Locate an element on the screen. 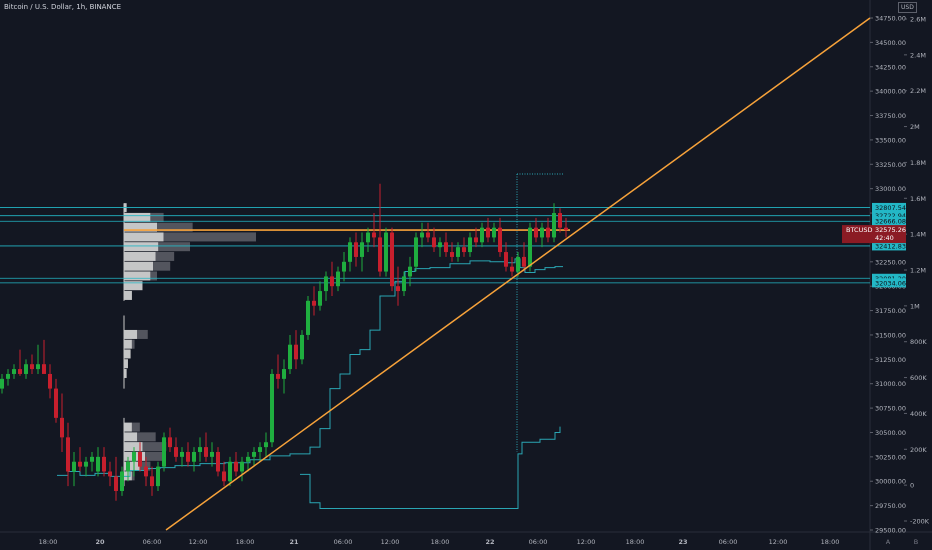  auto-scale-button: A is located at coordinates (888, 542).